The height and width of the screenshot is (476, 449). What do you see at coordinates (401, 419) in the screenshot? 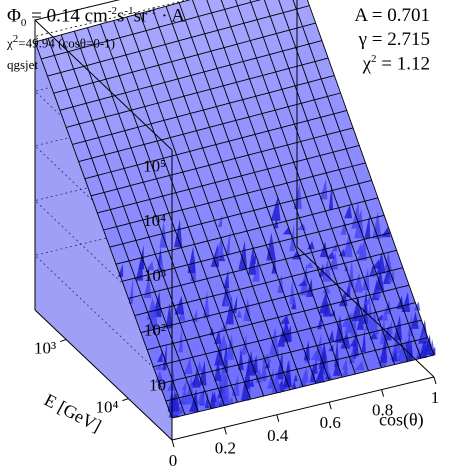
I see `x-axis-label: cos(θ)` at bounding box center [401, 419].